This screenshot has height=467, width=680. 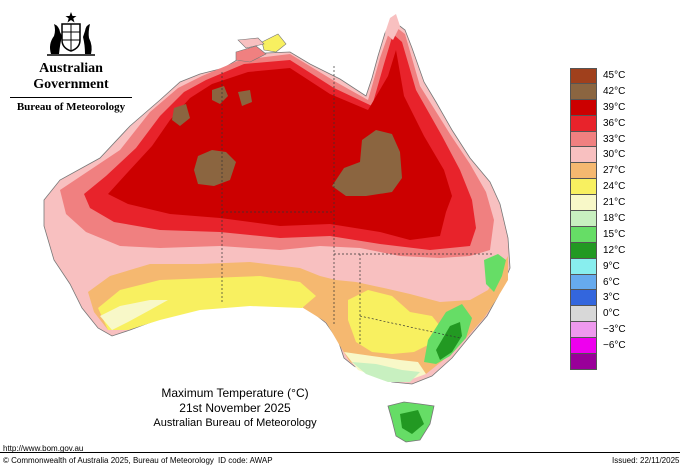 I want to click on legend-label: 6°C, so click(x=611, y=282).